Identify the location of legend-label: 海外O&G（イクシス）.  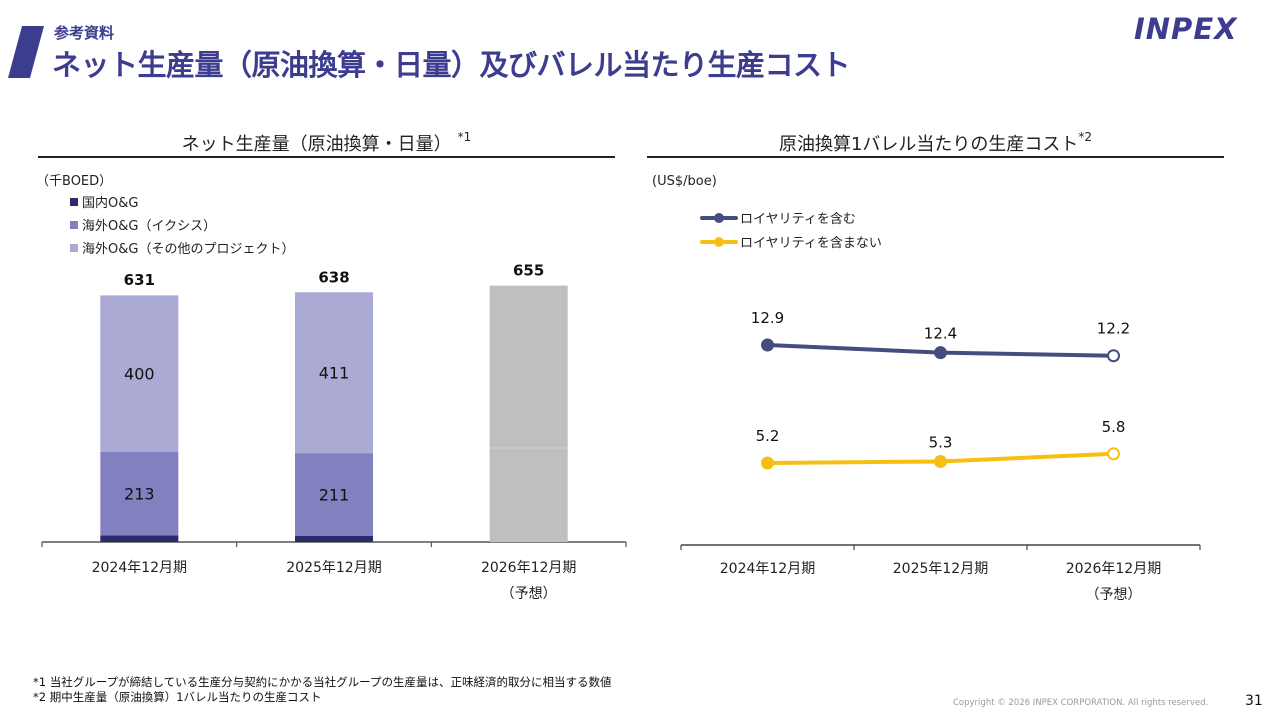
(149, 226).